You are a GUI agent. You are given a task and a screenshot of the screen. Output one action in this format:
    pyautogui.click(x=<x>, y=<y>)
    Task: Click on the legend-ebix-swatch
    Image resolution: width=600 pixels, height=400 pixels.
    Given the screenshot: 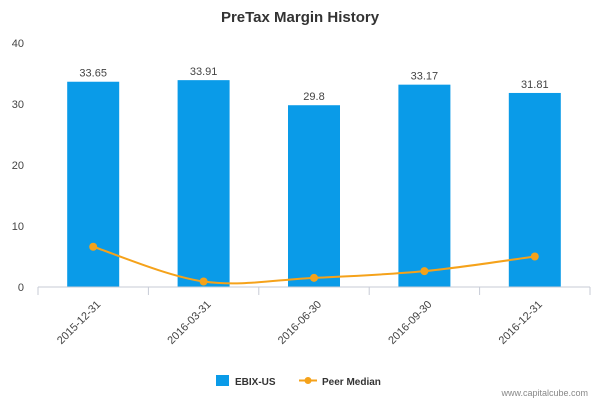 What is the action you would take?
    pyautogui.click(x=222, y=380)
    